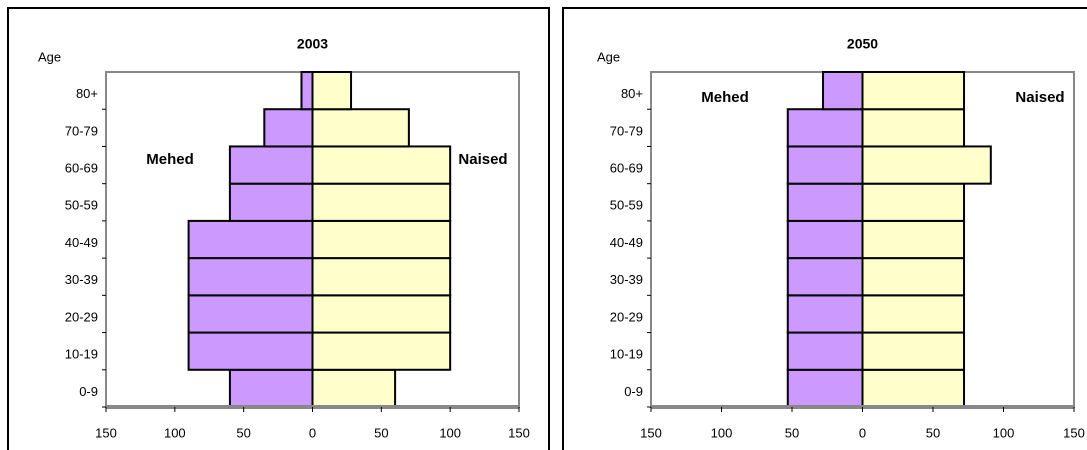 The width and height of the screenshot is (1087, 450). I want to click on chart-title: 2050, so click(862, 44).